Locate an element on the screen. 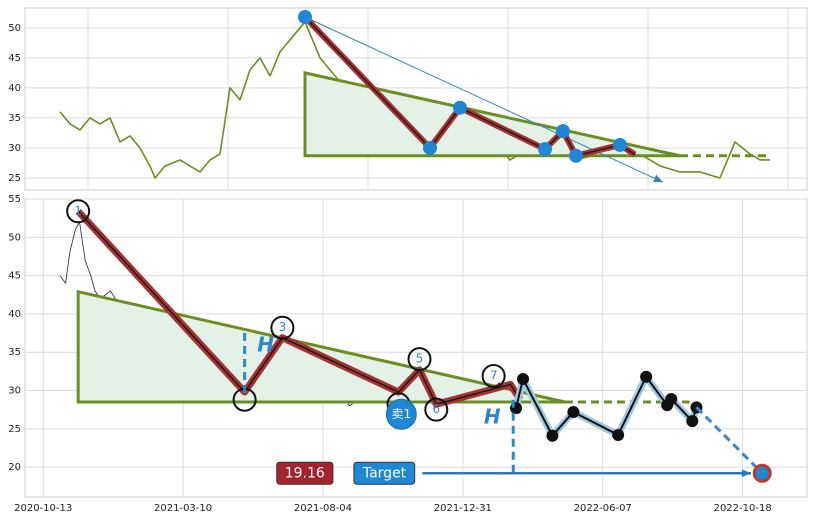  x-tick-label: 2021-08-04 is located at coordinates (323, 508).